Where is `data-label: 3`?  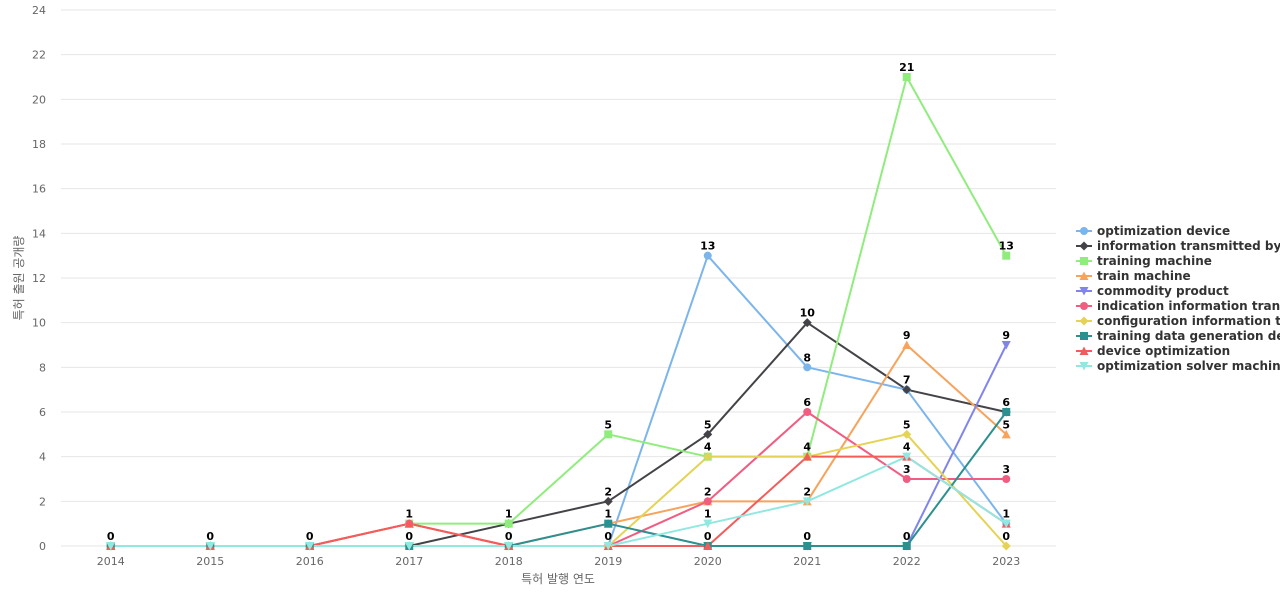
data-label: 3 is located at coordinates (1006, 469).